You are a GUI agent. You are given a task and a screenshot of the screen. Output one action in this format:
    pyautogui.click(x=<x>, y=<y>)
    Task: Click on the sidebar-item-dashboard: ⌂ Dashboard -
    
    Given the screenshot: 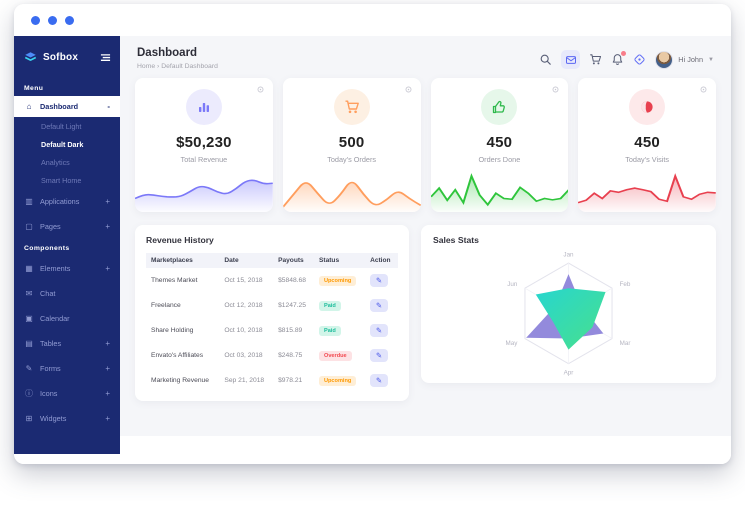 What is the action you would take?
    pyautogui.click(x=67, y=106)
    